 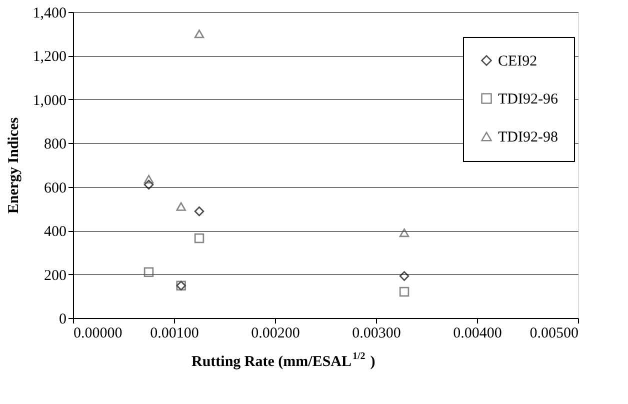 I want to click on legend-label: TDI92-98, so click(x=528, y=138).